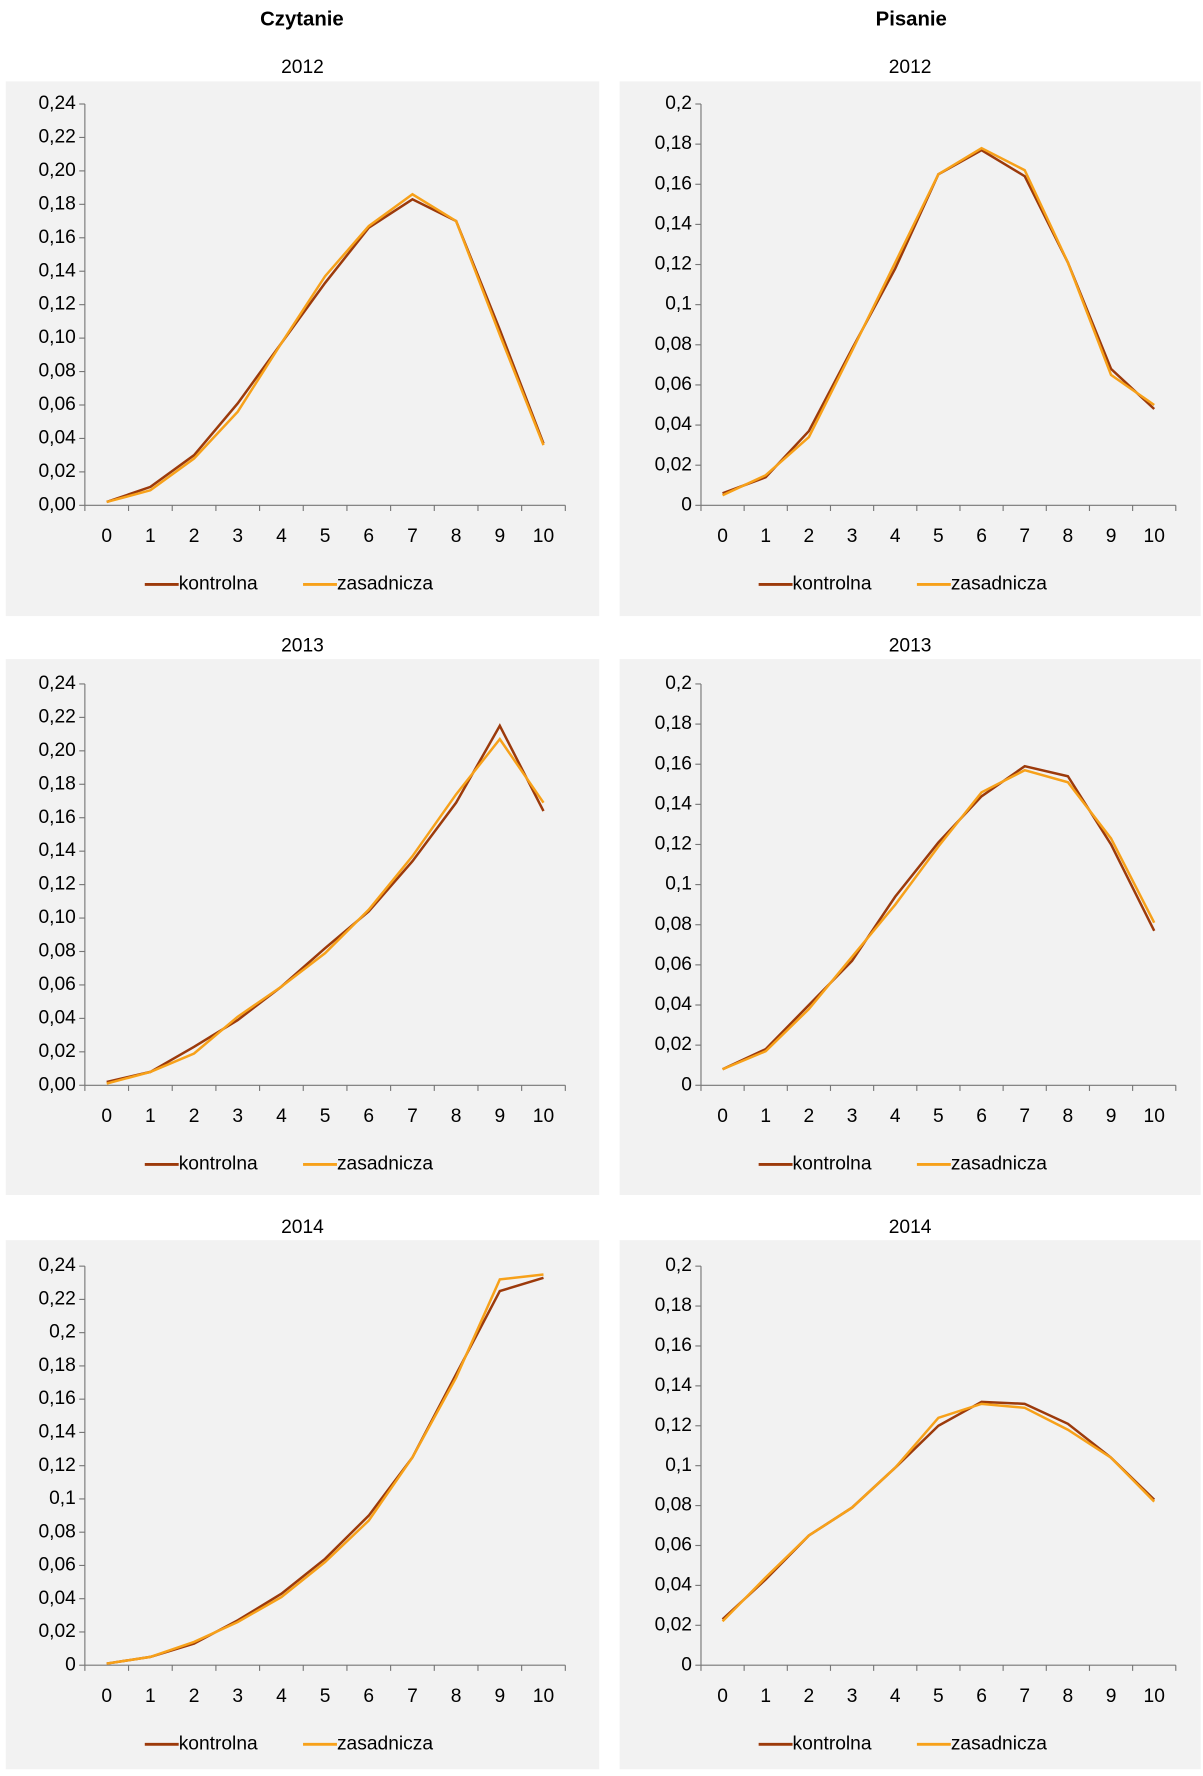 The height and width of the screenshot is (1776, 1203). I want to click on y-tick-label: 0,10, so click(56, 917).